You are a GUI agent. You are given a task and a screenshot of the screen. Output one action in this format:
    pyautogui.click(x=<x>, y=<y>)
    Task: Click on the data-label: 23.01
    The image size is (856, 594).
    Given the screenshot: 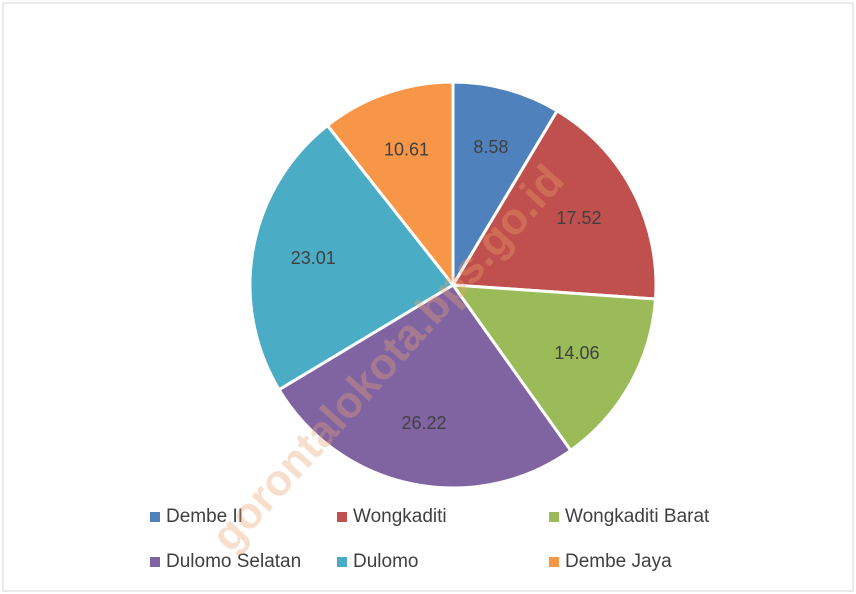 What is the action you would take?
    pyautogui.click(x=313, y=258)
    